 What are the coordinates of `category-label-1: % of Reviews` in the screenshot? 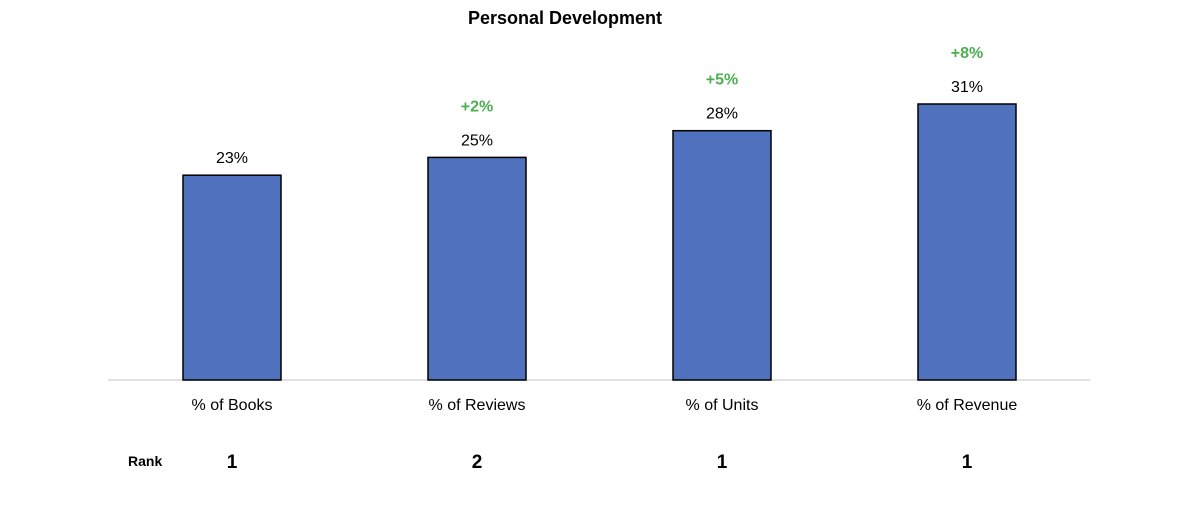 It's located at (477, 405).